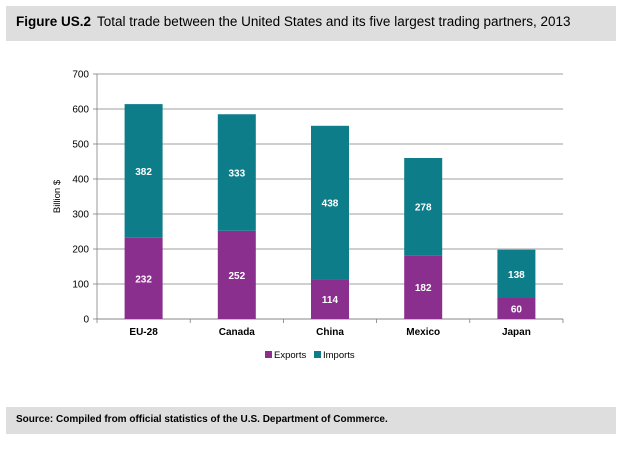  I want to click on y-tick-label-300: 300, so click(80, 215).